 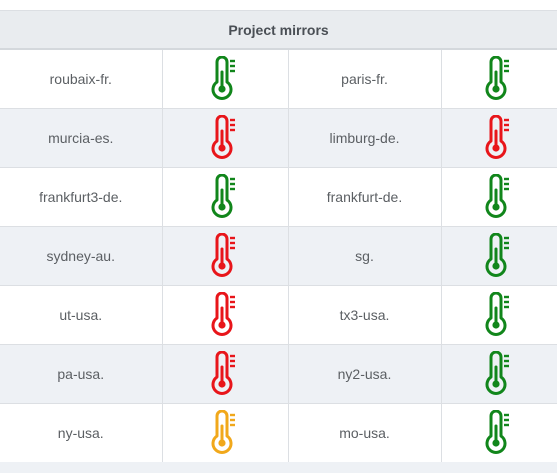 I want to click on table-row: ny-usa. mo-usa., so click(x=278, y=433).